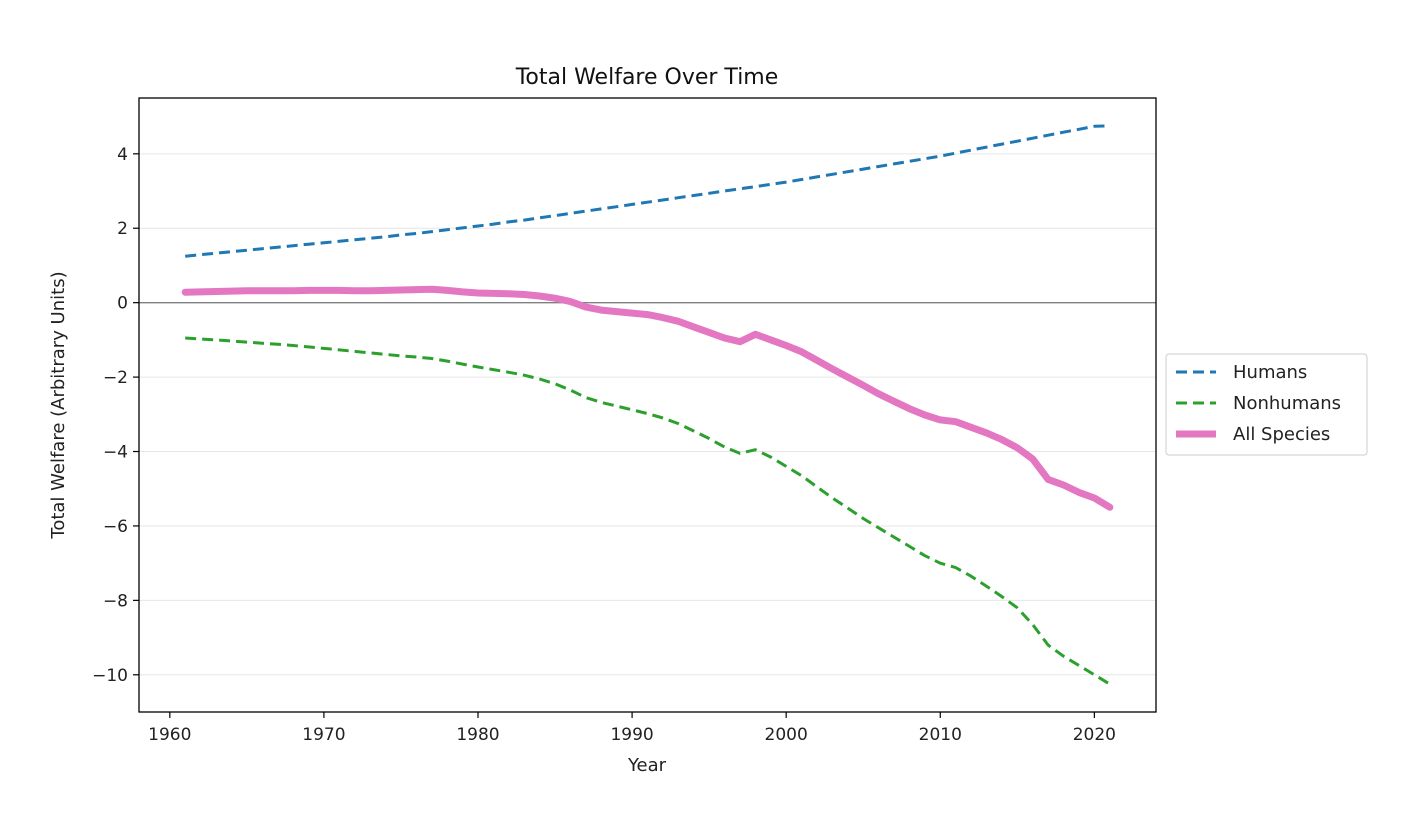 This screenshot has height=824, width=1426. Describe the element at coordinates (58, 405) in the screenshot. I see `y-axis-label: Total Welfare (Arbitrary Units)` at that location.